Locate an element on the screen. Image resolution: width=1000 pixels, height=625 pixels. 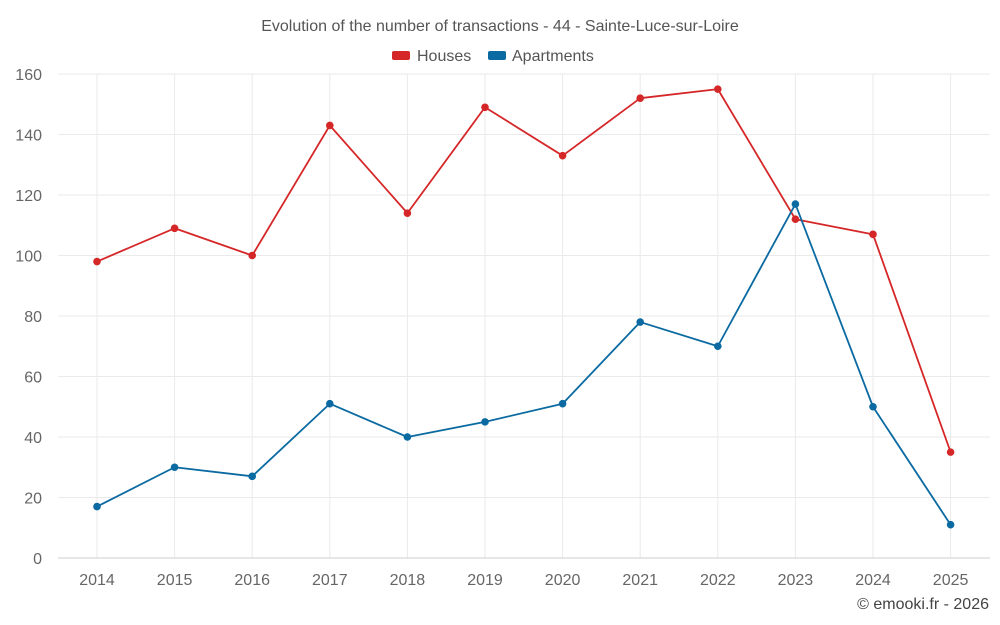
y-tick-label: 60 is located at coordinates (33, 378).